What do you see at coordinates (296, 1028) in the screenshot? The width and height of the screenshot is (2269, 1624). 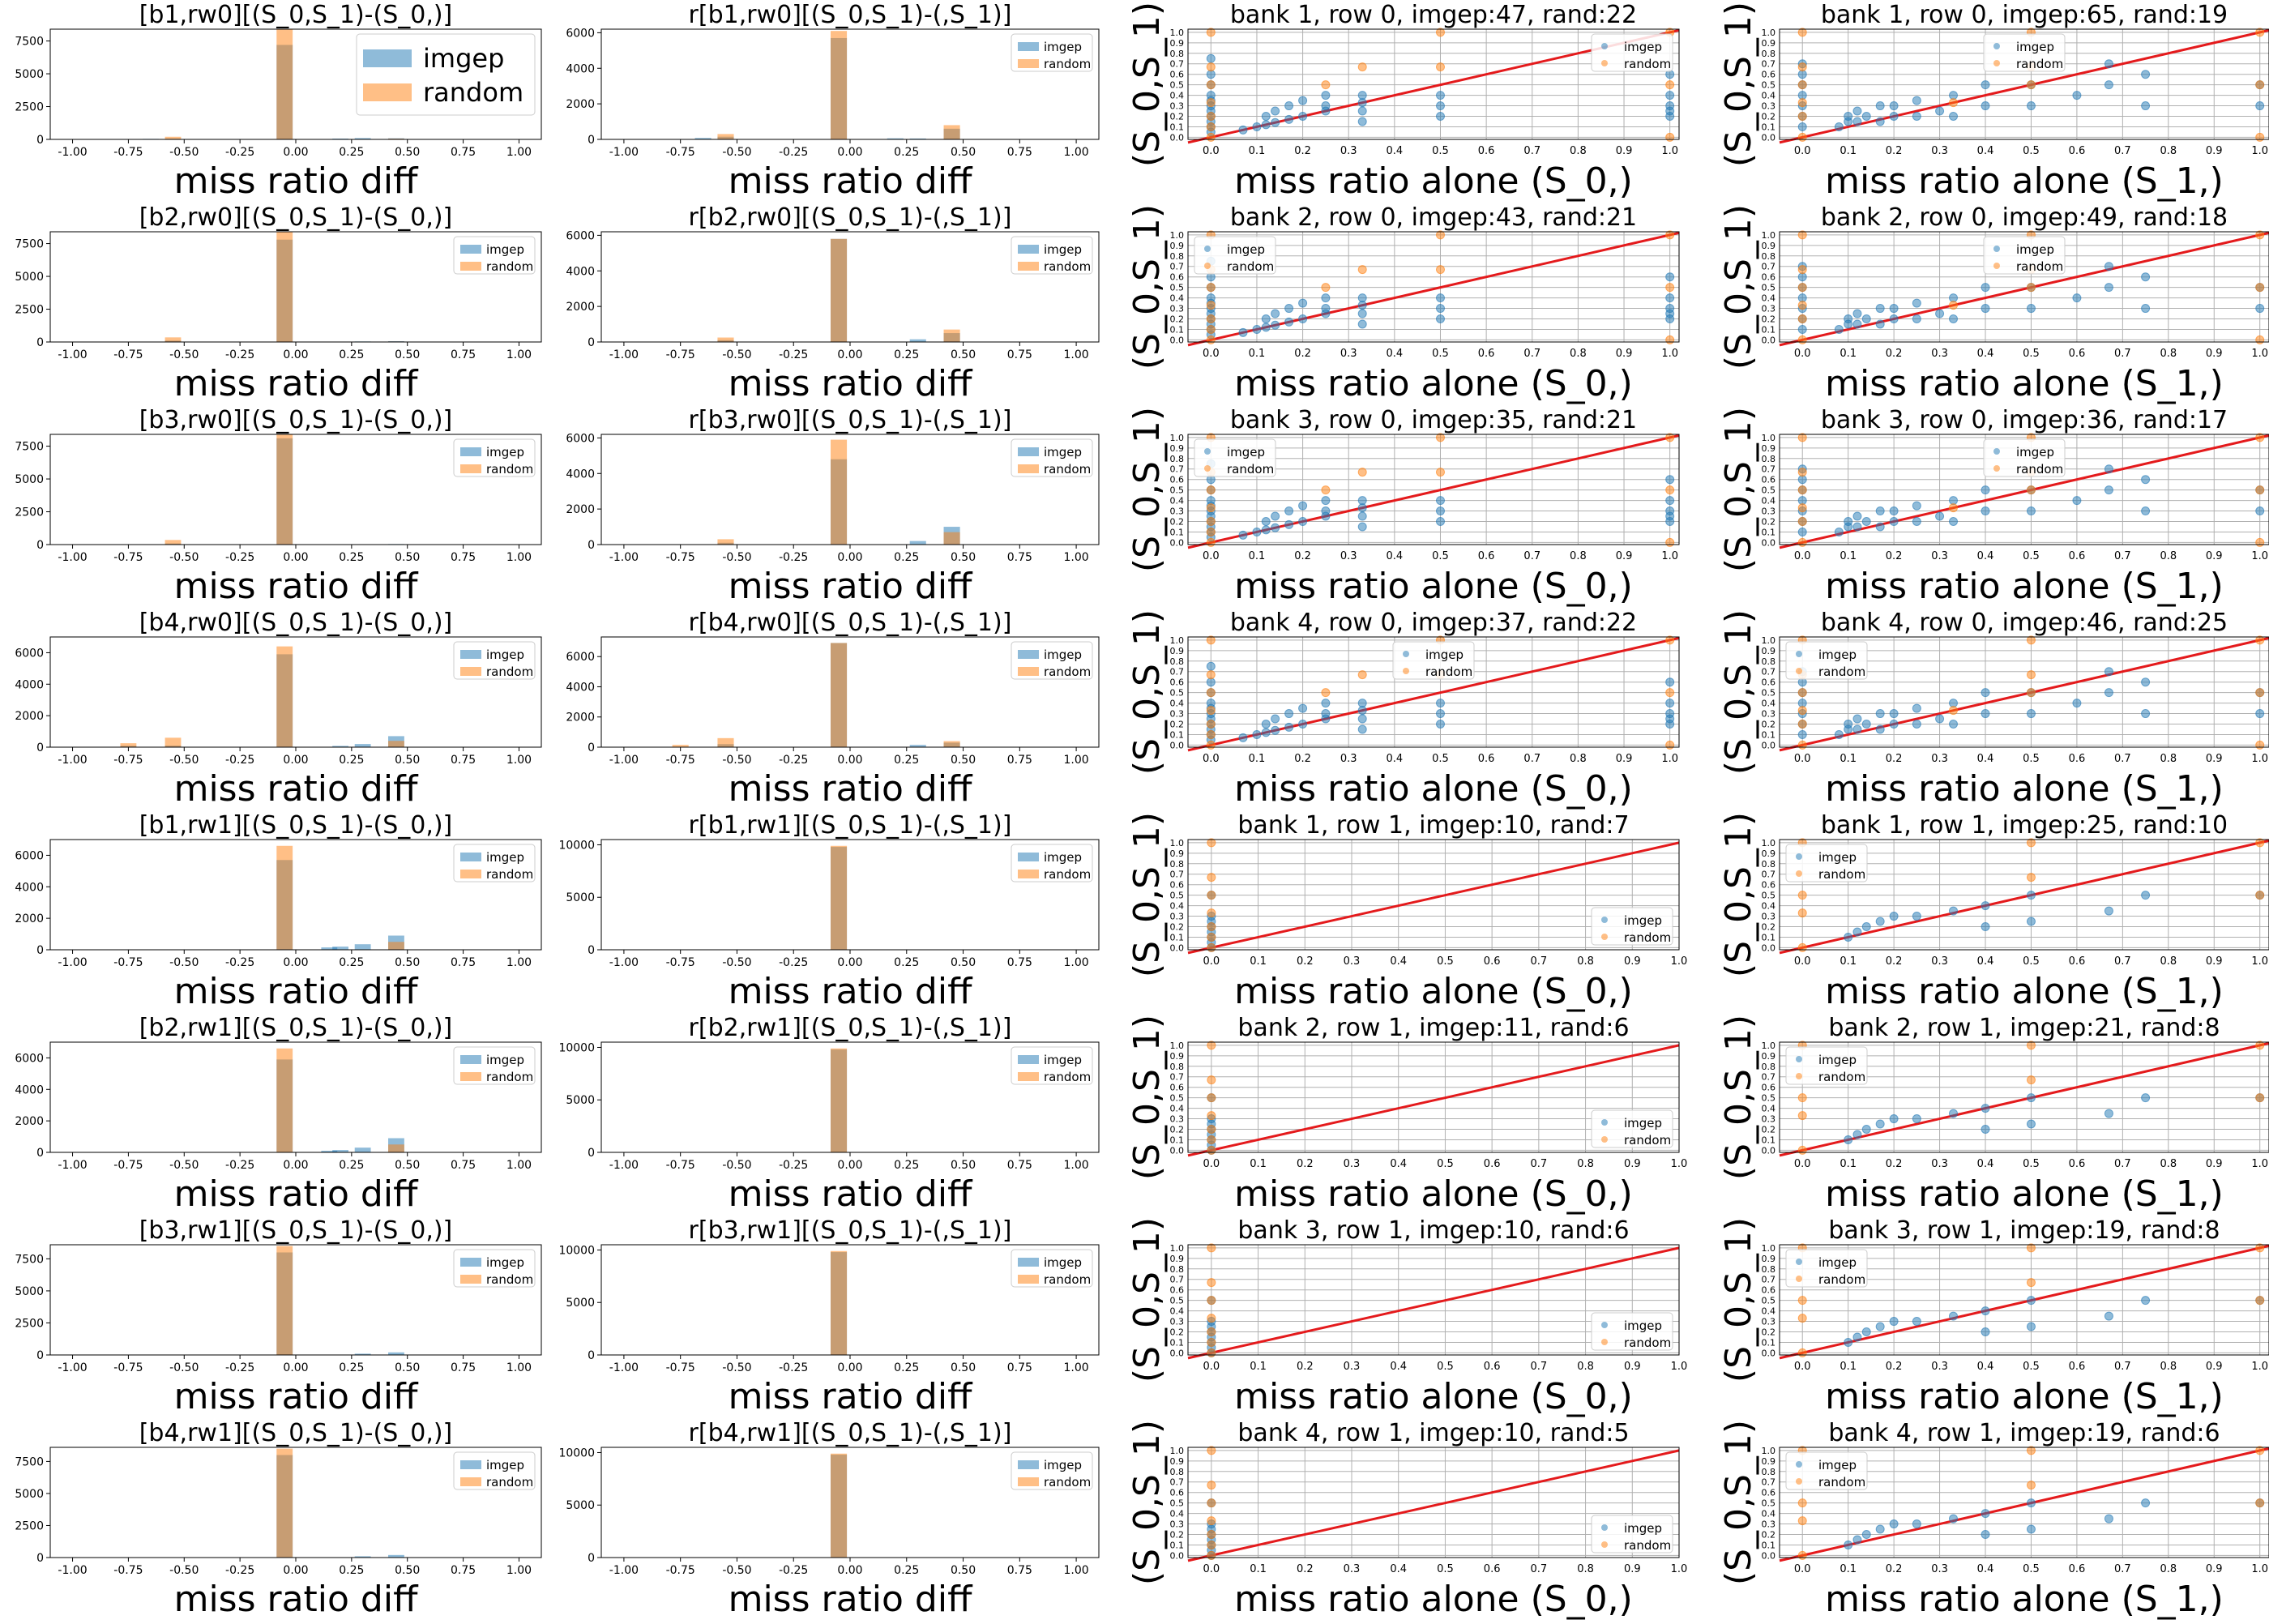 I see `chart-title: [b2,rw1][(S_0,S_1)-(S_0,)]` at bounding box center [296, 1028].